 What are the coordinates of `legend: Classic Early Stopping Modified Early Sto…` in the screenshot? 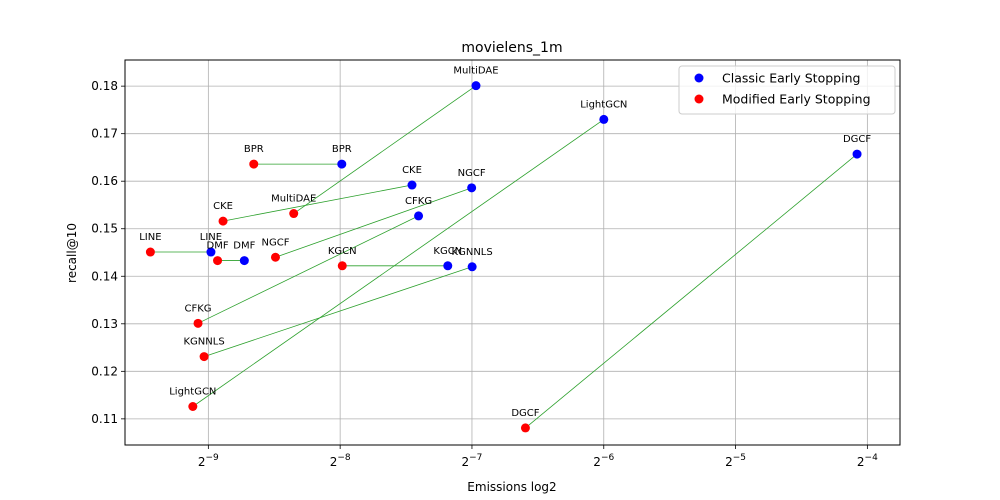 It's located at (787, 90).